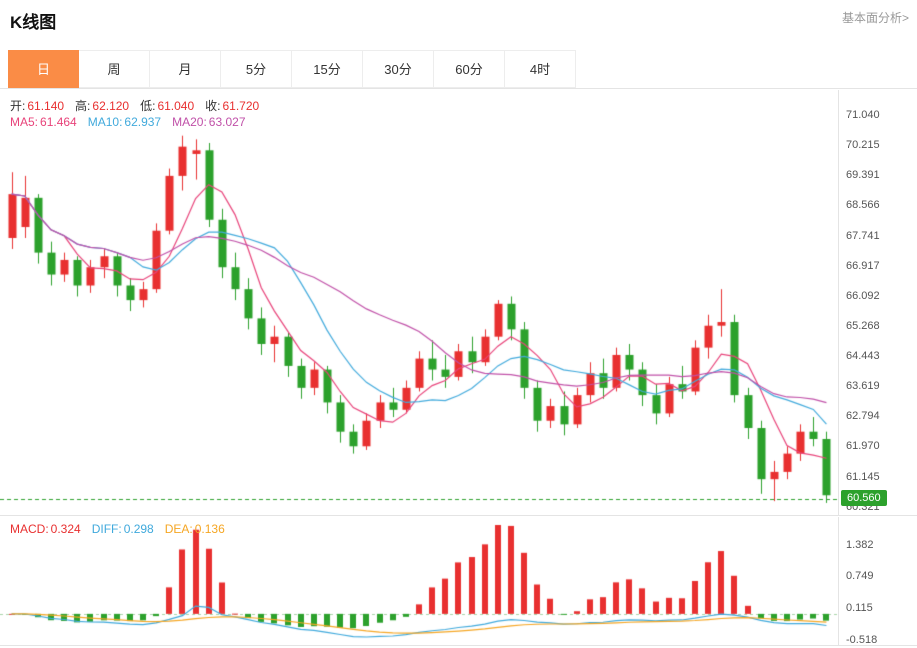 This screenshot has height=648, width=917. Describe the element at coordinates (863, 205) in the screenshot. I see `price-axis-label: 68.566` at that location.